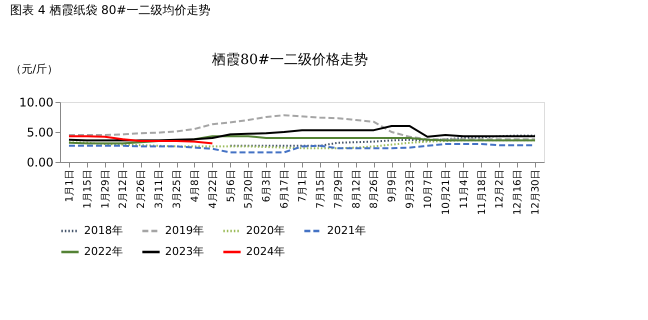 Image resolution: width=648 pixels, height=320 pixels. Describe the element at coordinates (231, 186) in the screenshot. I see `x-tick-label: 5月6日` at that location.